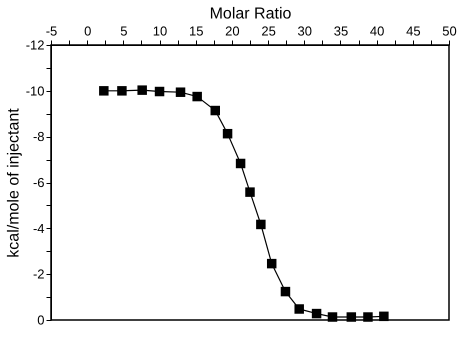 Image resolution: width=474 pixels, height=362 pixels. What do you see at coordinates (341, 31) in the screenshot?
I see `x-tick-label: 35` at bounding box center [341, 31].